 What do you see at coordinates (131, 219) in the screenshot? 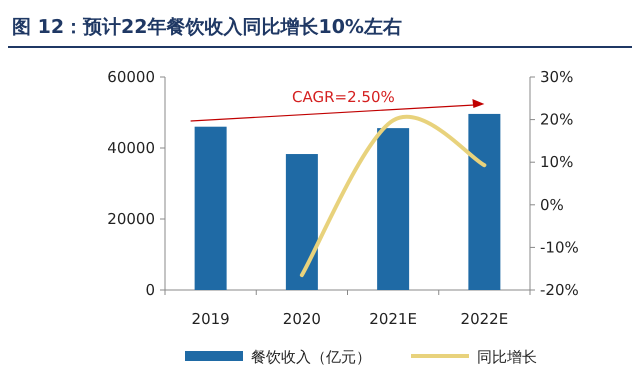
I see `y-tick-label: 20000` at bounding box center [131, 219].